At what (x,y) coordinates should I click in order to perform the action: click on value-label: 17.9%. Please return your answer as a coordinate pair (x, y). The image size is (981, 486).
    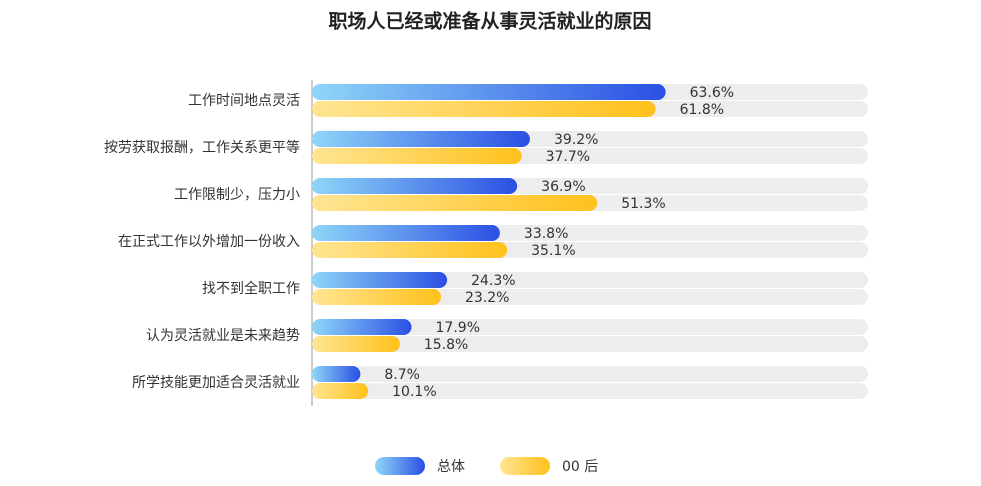
    Looking at the image, I should click on (458, 328).